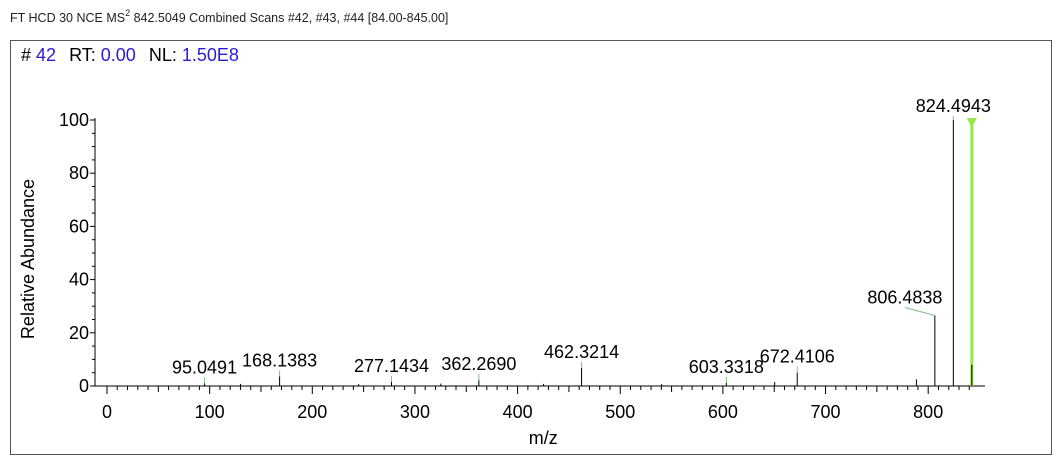 The height and width of the screenshot is (464, 1063). I want to click on x-tick-label: 600, so click(723, 412).